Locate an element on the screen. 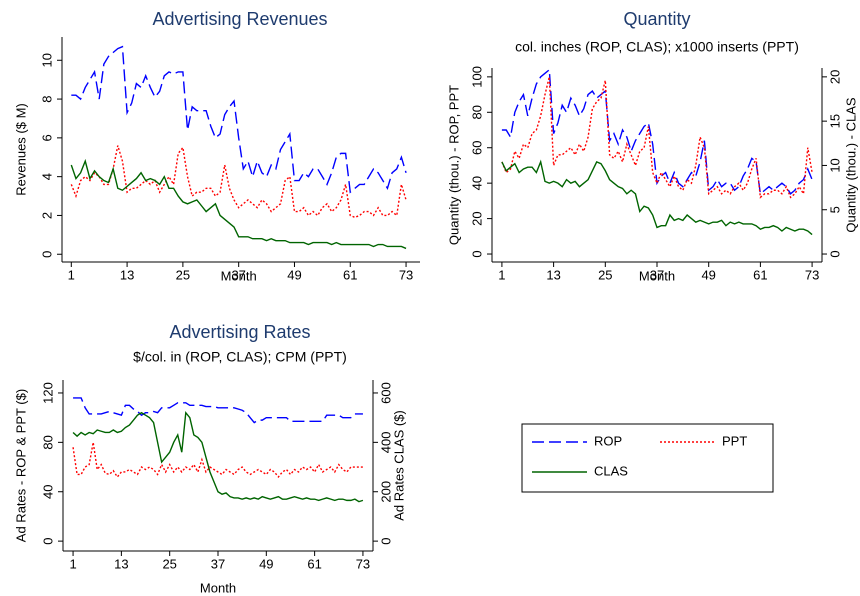  legend-label: PPT is located at coordinates (734, 440).